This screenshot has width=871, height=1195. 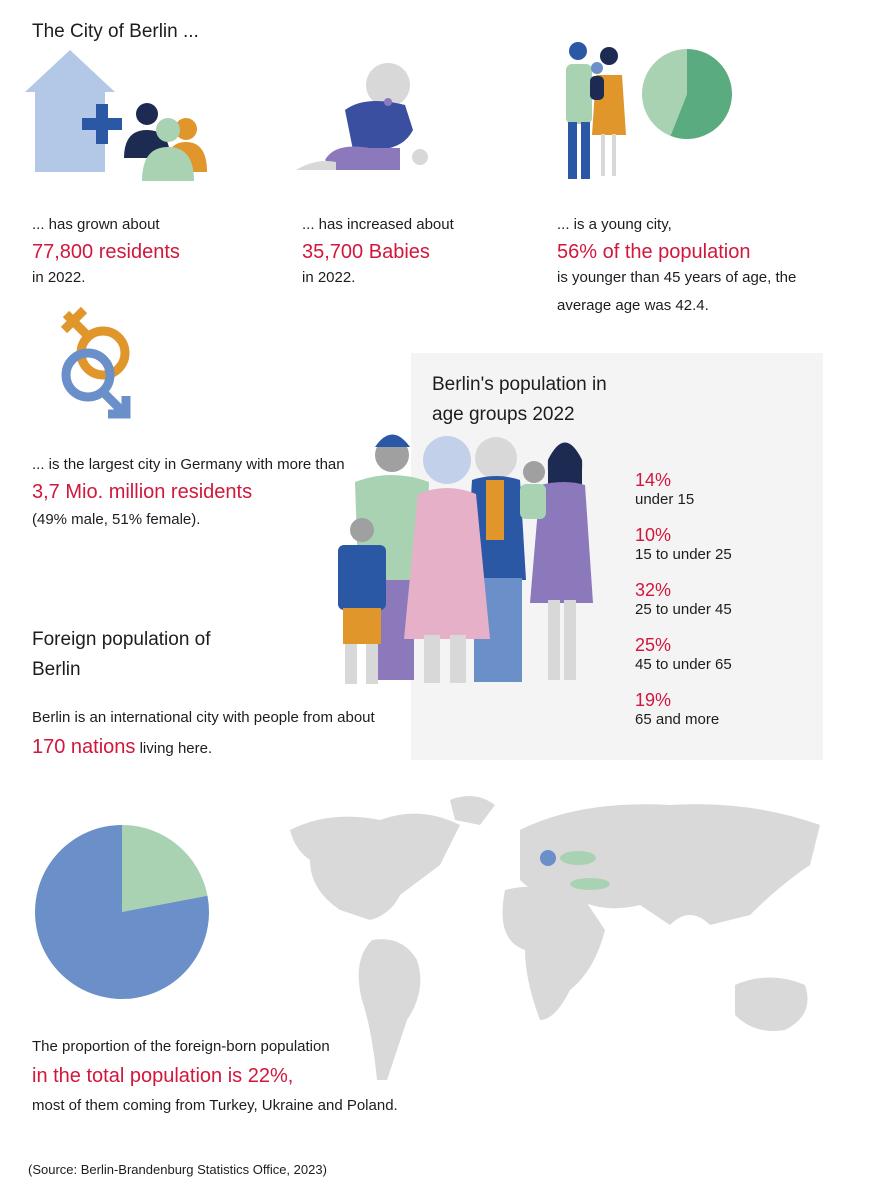 I want to click on foreign-title: Foreign population of Berlin, so click(x=121, y=654).